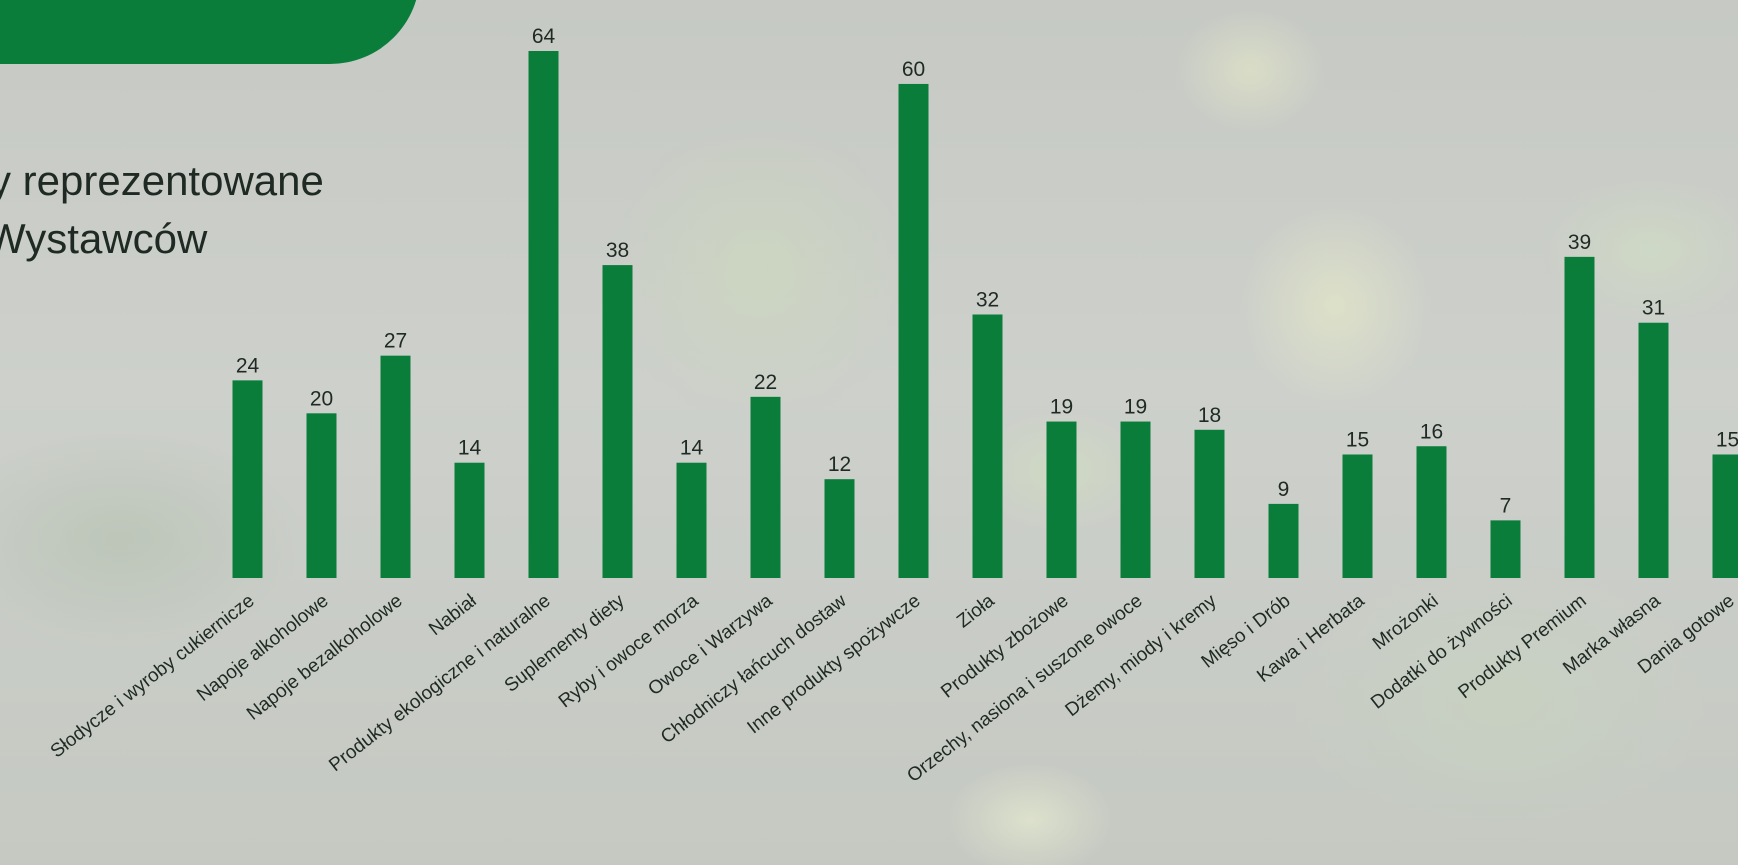 This screenshot has width=1738, height=865. Describe the element at coordinates (162, 210) in the screenshot. I see `slide-title: y reprezentowane Wystawców` at that location.